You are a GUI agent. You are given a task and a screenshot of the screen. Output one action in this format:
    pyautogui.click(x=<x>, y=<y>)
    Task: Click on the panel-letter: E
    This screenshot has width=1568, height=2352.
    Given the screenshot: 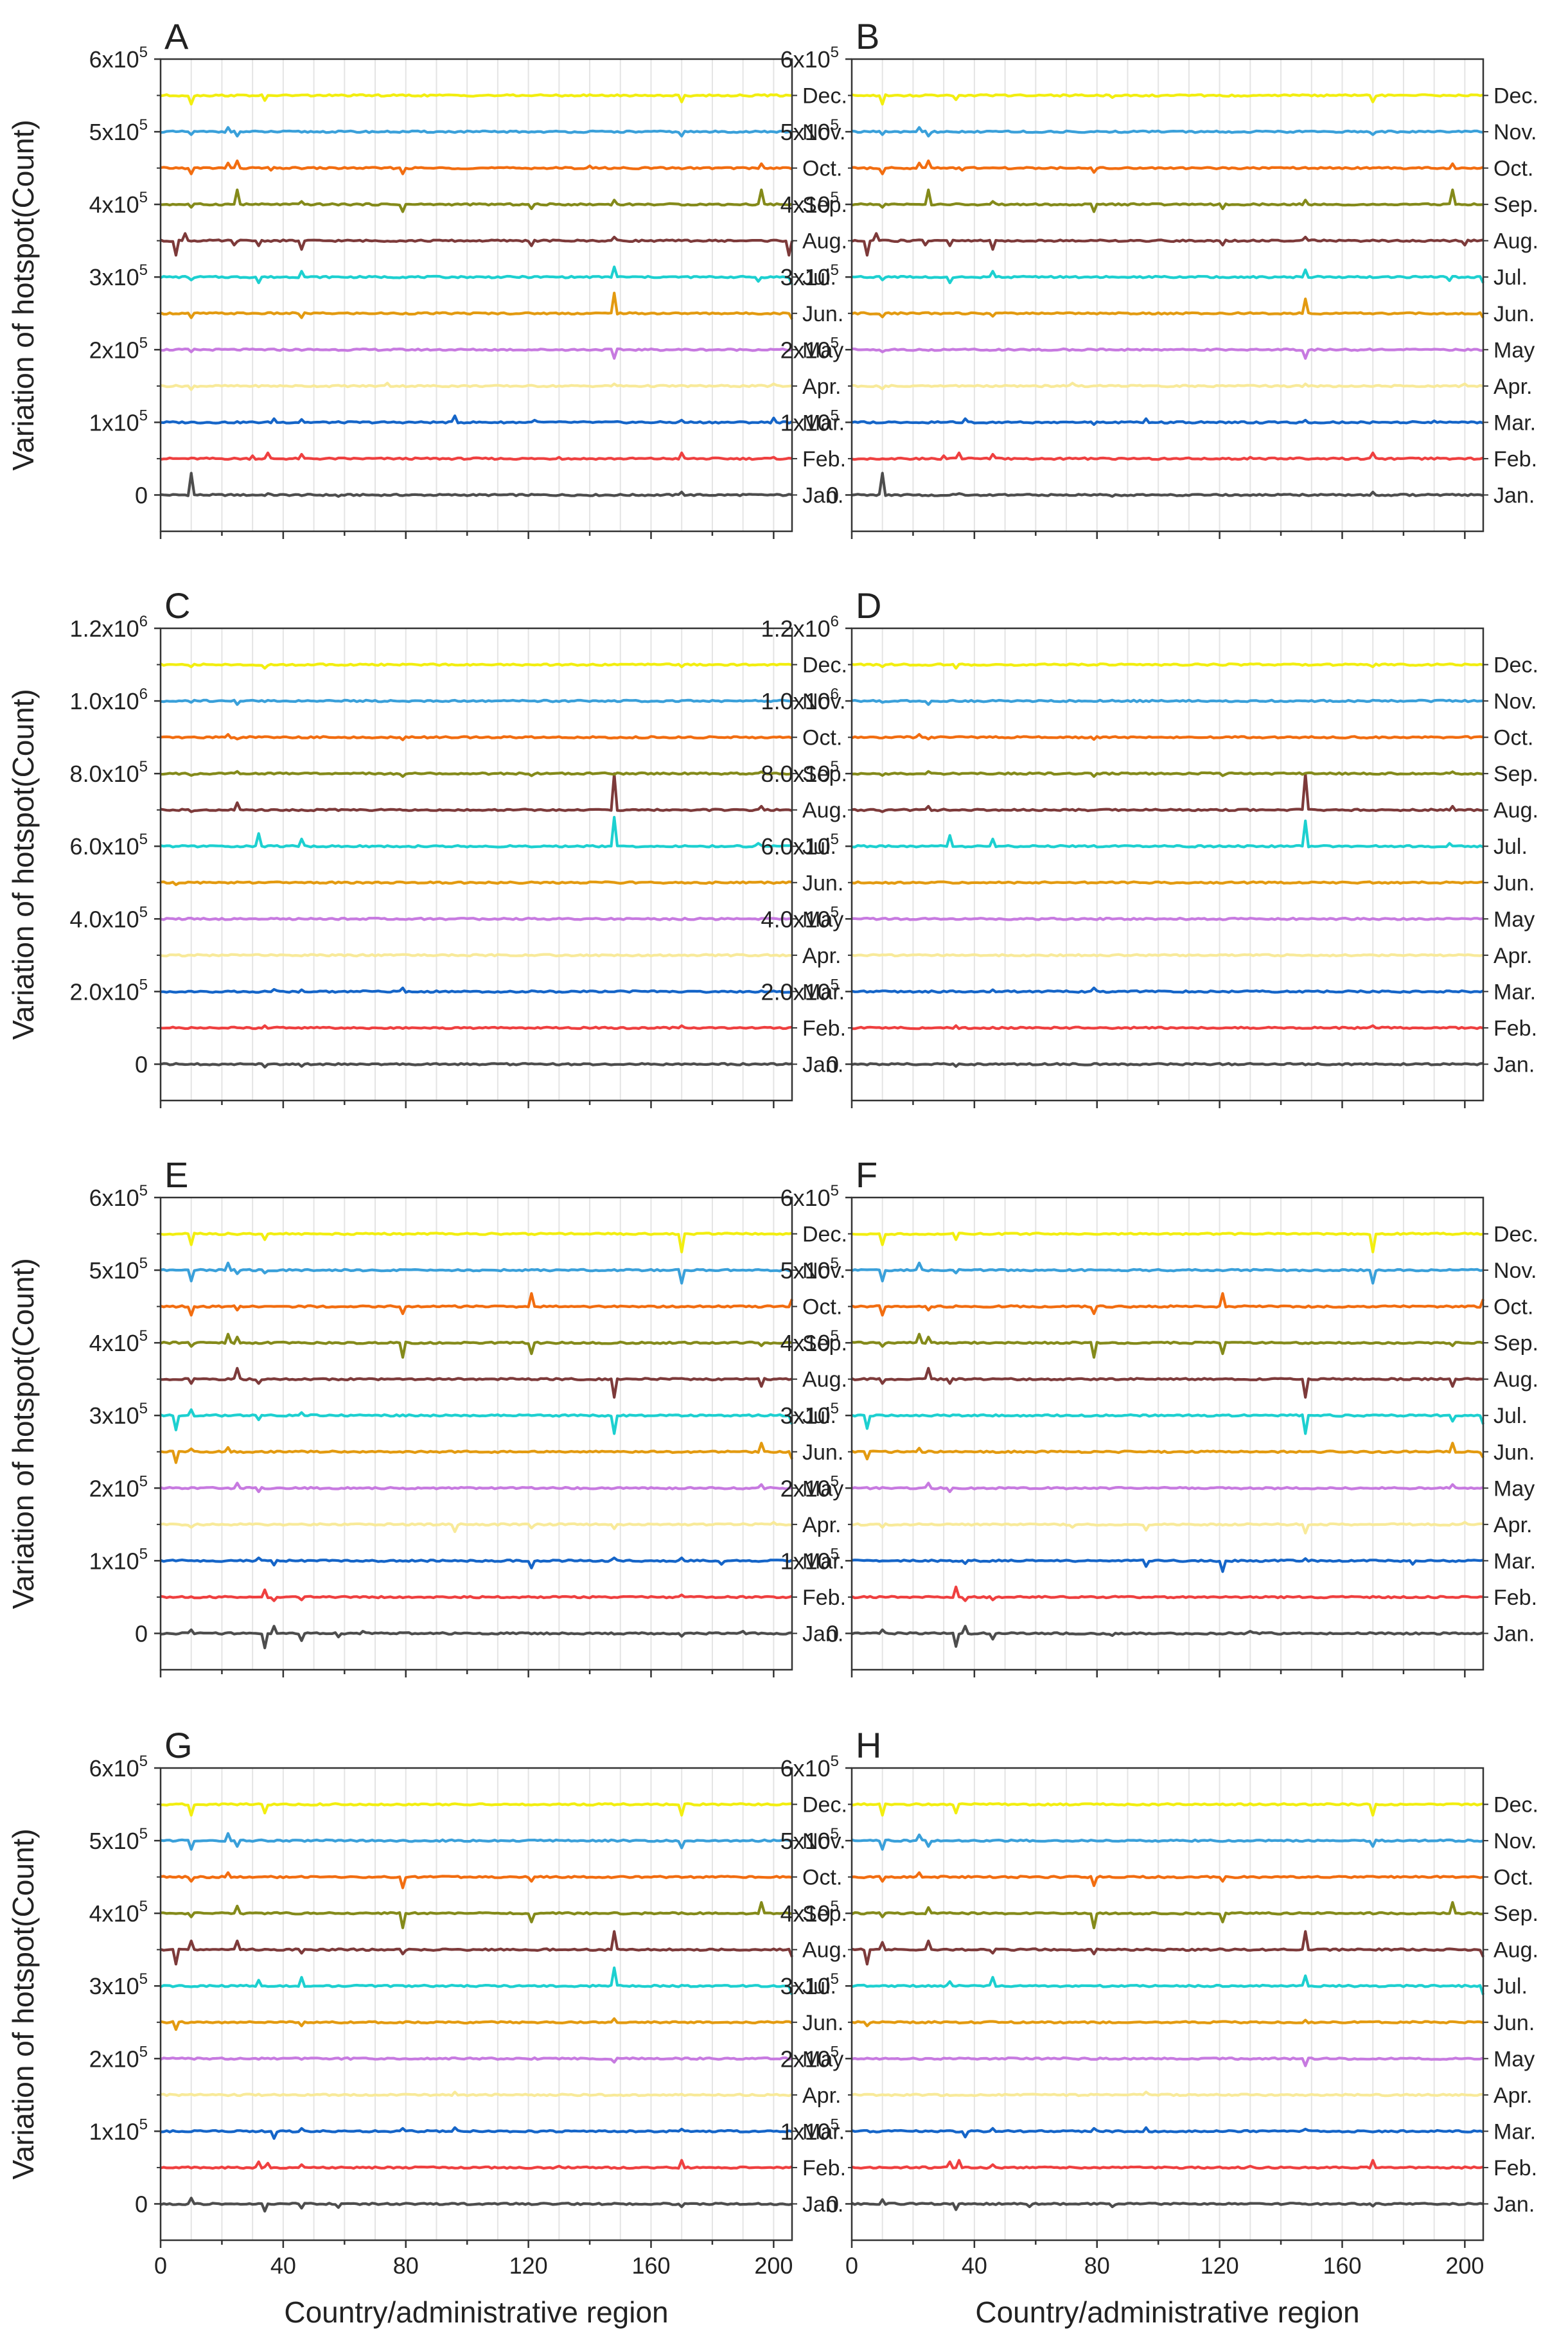 What is the action you would take?
    pyautogui.click(x=176, y=1174)
    